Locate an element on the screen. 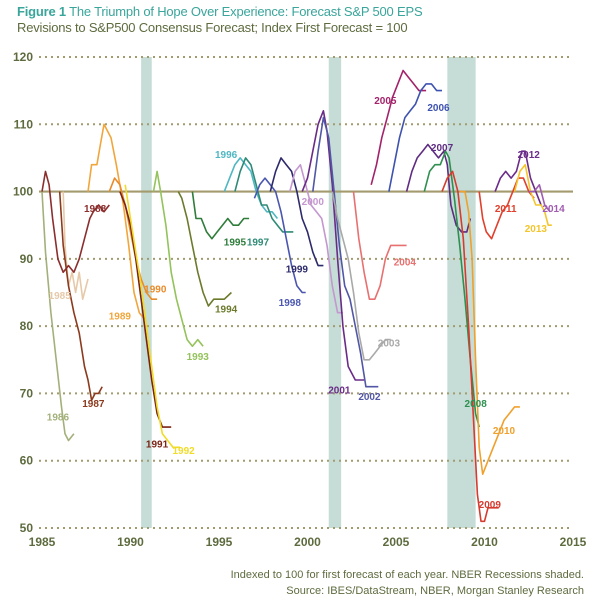 The width and height of the screenshot is (600, 611). series-line-2007 is located at coordinates (438, 188).